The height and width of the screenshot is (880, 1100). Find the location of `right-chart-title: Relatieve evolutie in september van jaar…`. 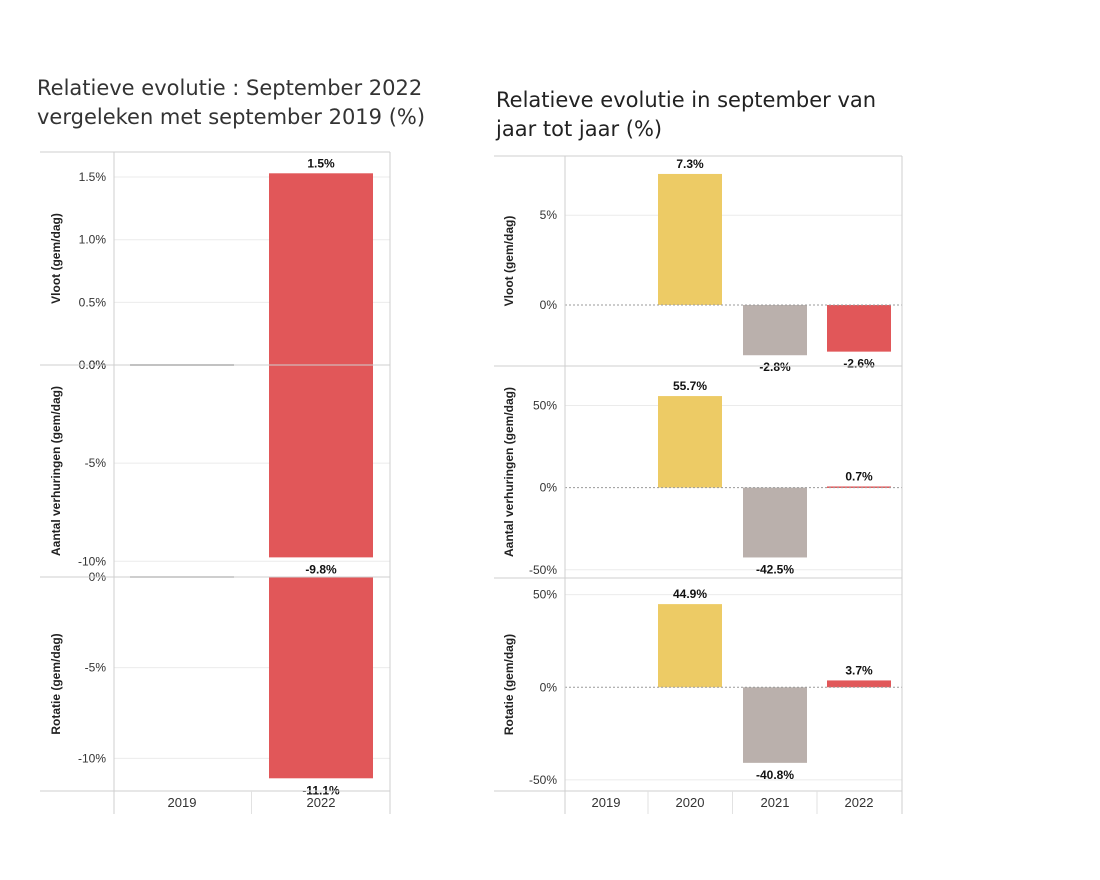

right-chart-title: Relatieve evolutie in september van jaar… is located at coordinates (686, 114).